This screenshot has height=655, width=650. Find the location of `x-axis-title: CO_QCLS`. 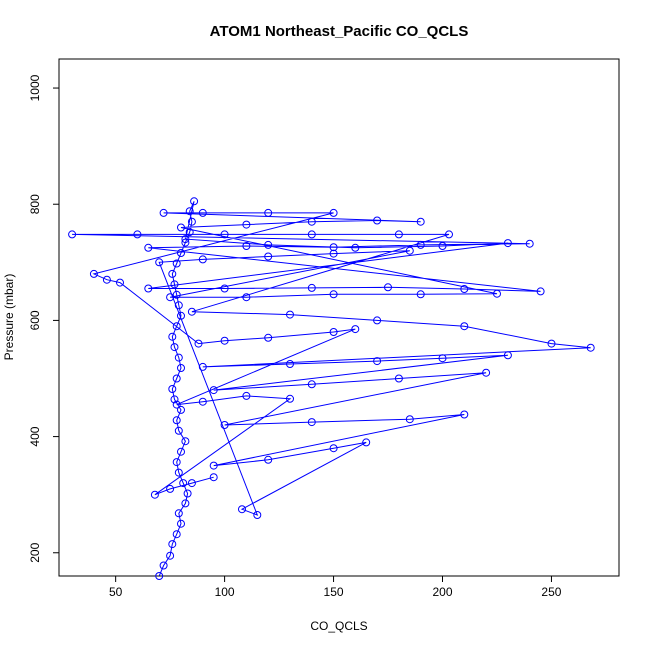

x-axis-title: CO_QCLS is located at coordinates (338, 626).